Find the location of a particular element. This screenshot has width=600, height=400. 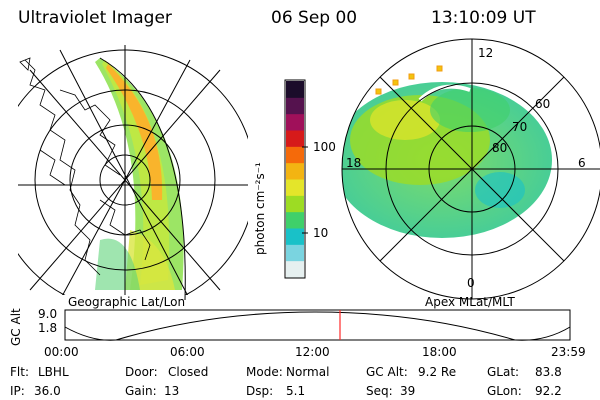

info-glat-value: 83.8 is located at coordinates (548, 372).